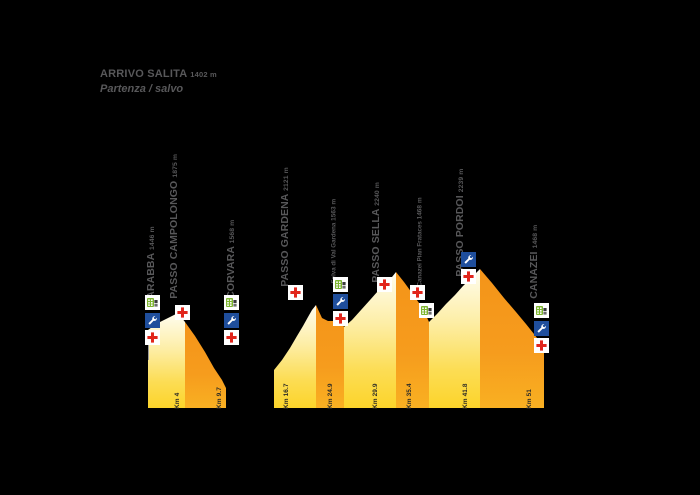  I want to click on label-connector, so click(148, 346).